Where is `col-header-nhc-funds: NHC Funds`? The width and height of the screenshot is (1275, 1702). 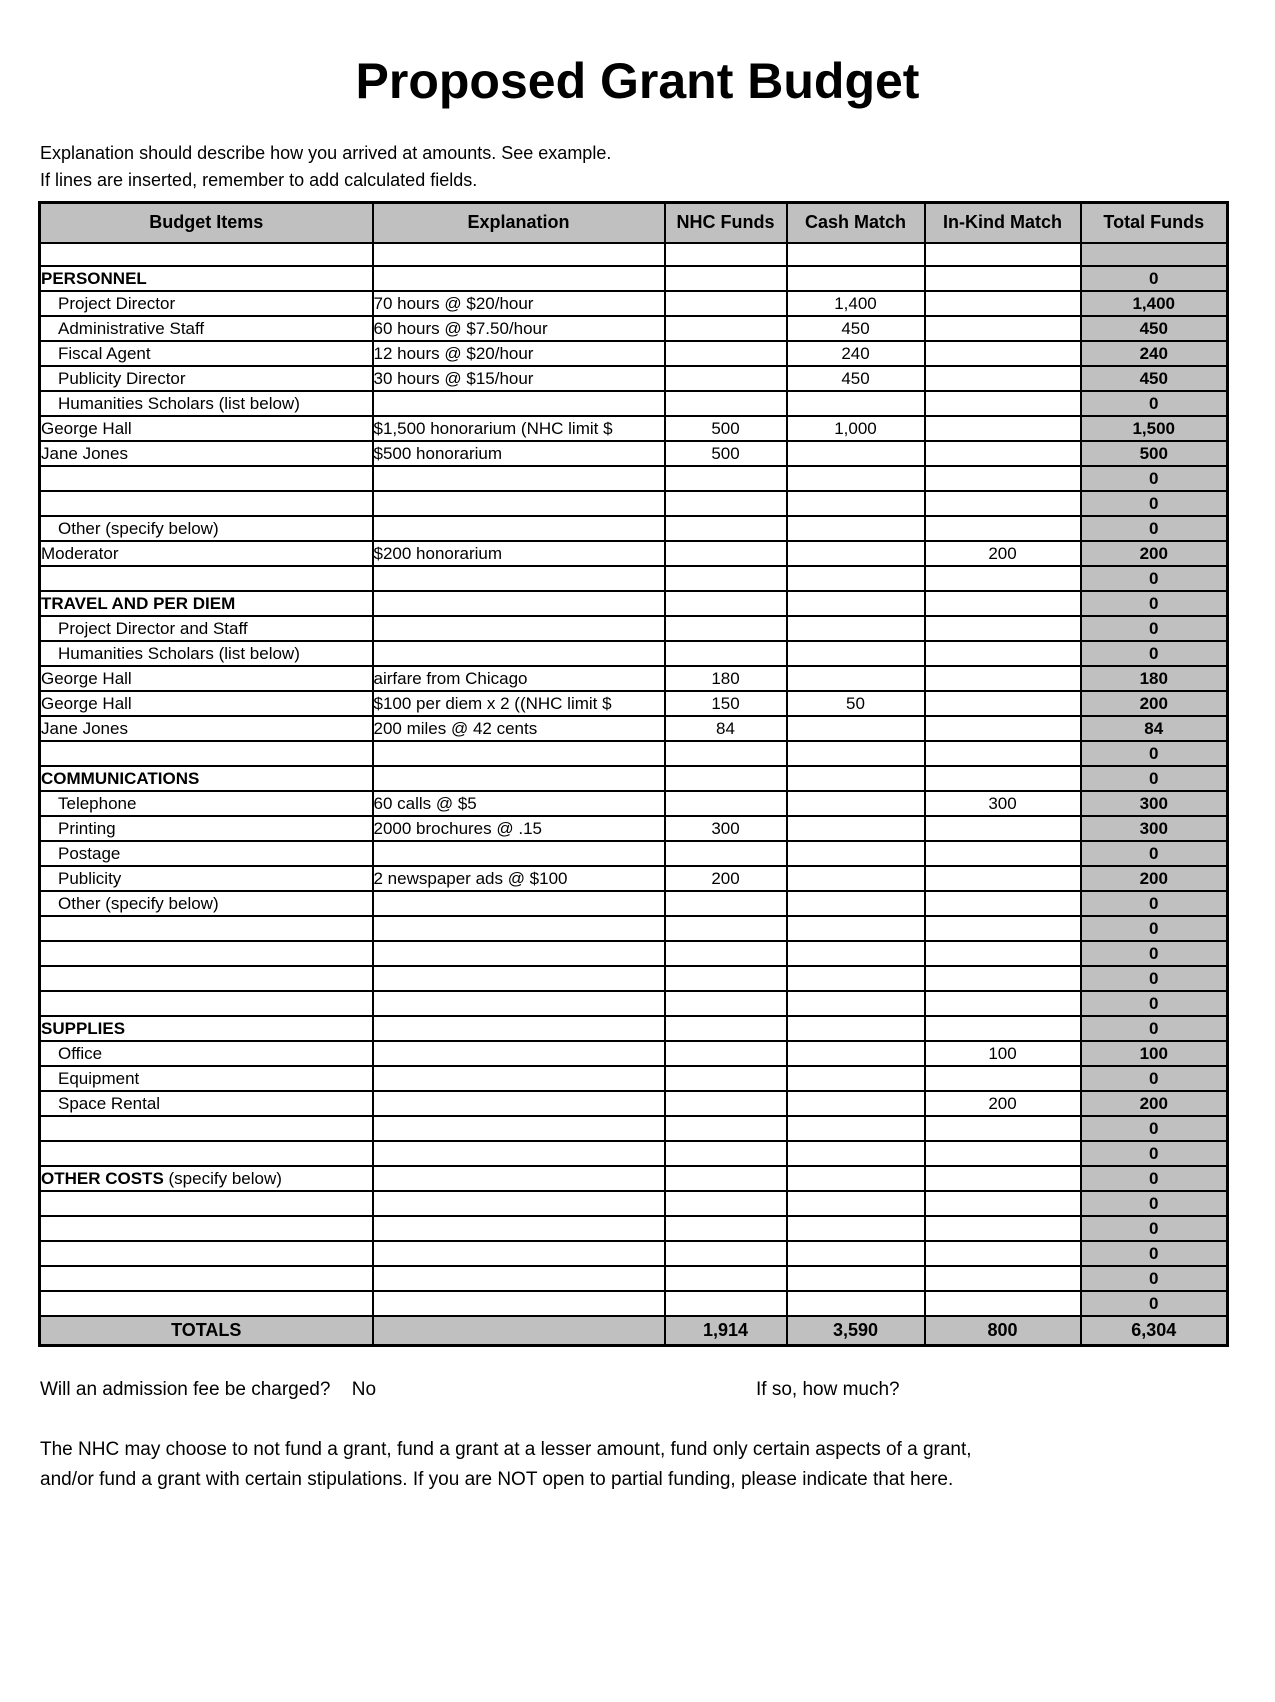
col-header-nhc-funds: NHC Funds is located at coordinates (725, 222).